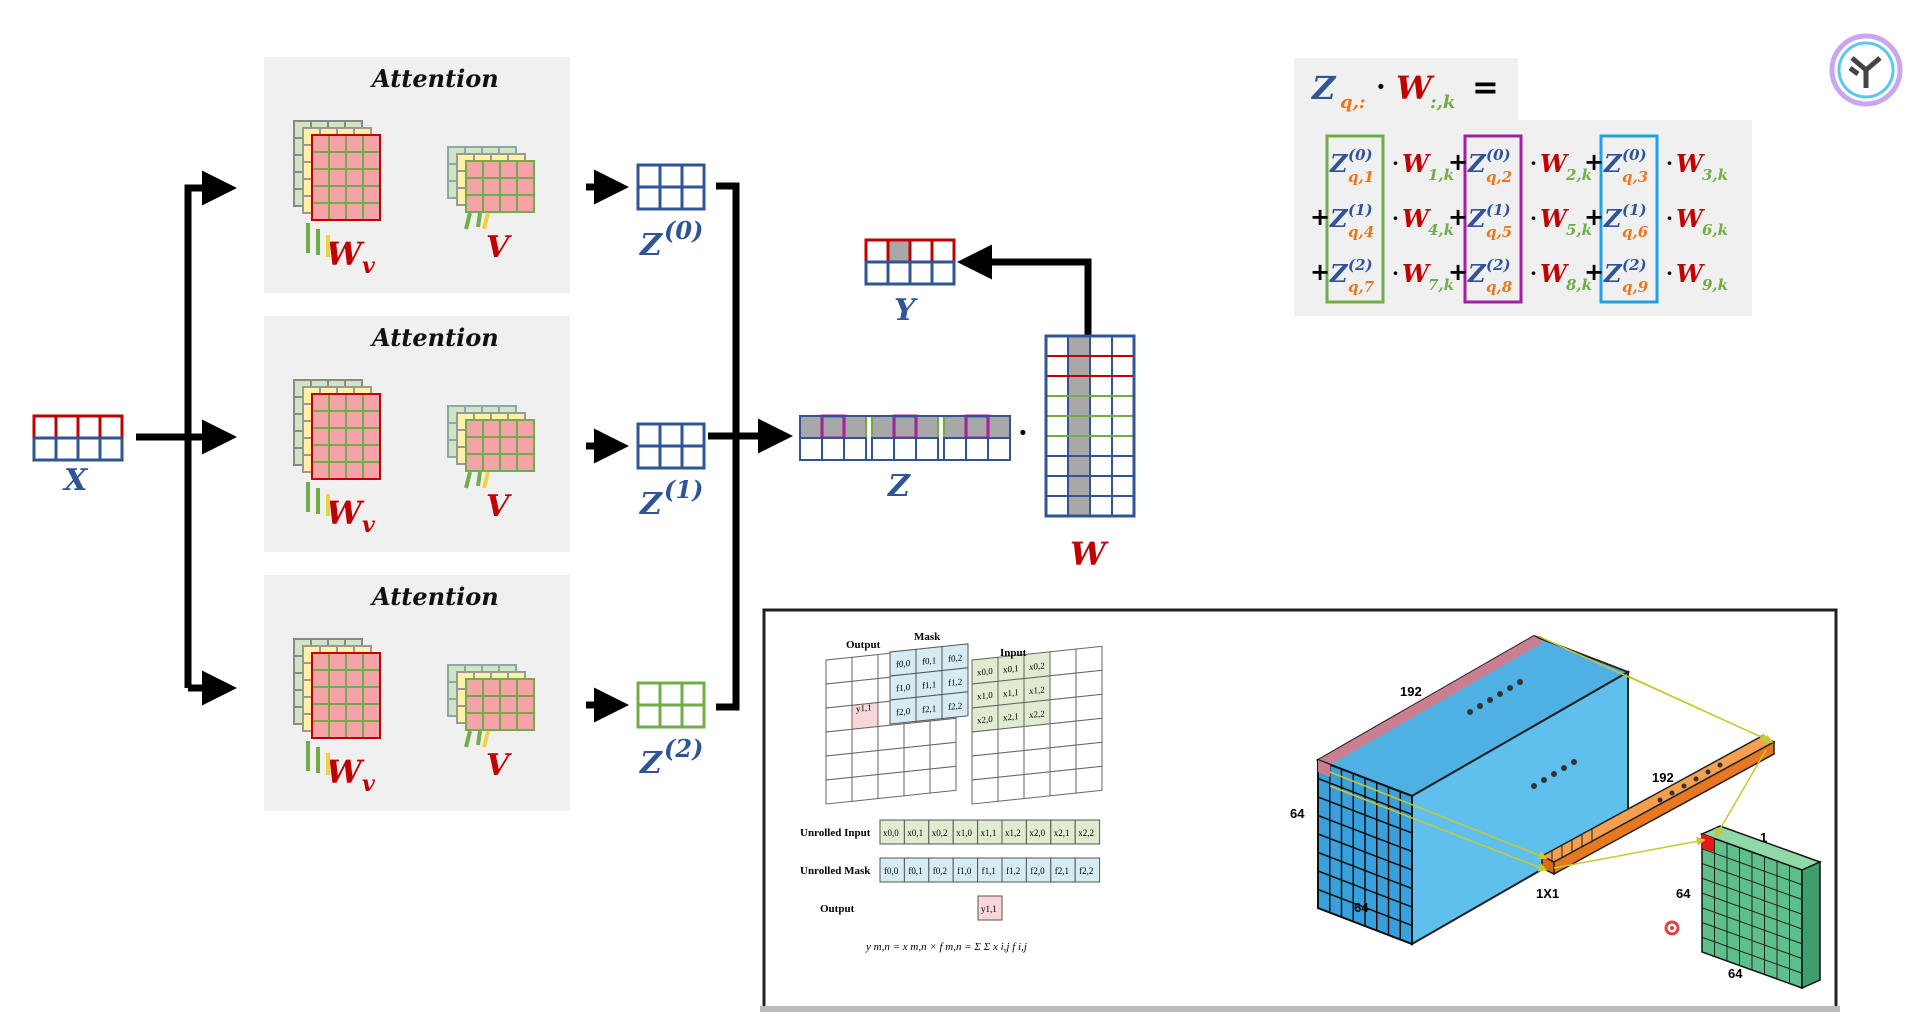 This screenshot has height=1036, width=1912. I want to click on conv-input-grid: x0,0 x0,1 x0,2 x1,0 x1,1 x1,2 x2,0 x2,1 x2,2, so click(1037, 725).